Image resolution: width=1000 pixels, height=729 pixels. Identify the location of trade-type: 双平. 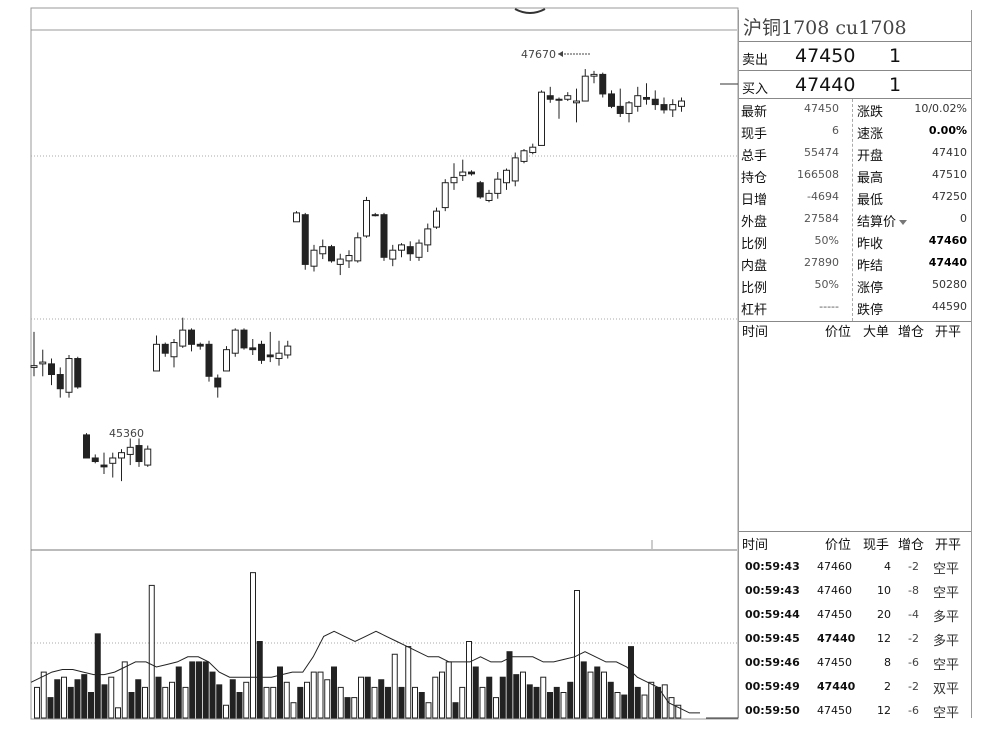
(946, 689).